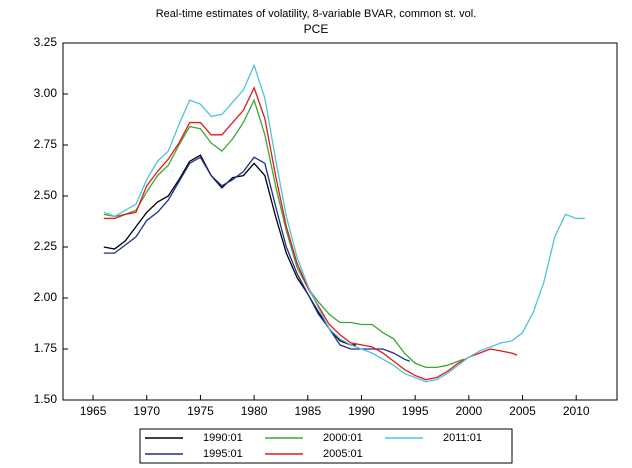  I want to click on y-tick-label: 2.00, so click(46, 297).